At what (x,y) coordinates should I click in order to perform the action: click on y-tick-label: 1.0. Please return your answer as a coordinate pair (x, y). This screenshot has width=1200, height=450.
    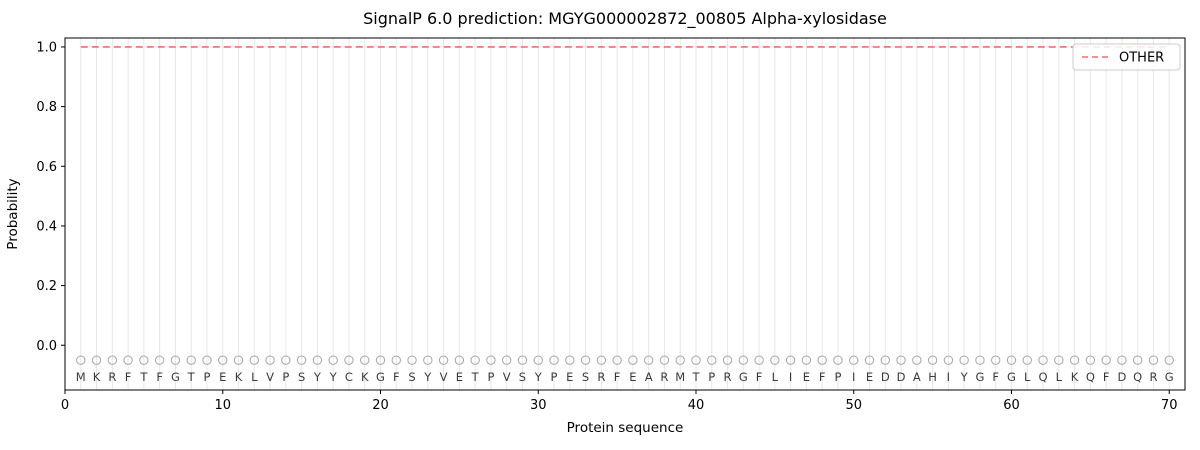
    Looking at the image, I should click on (46, 47).